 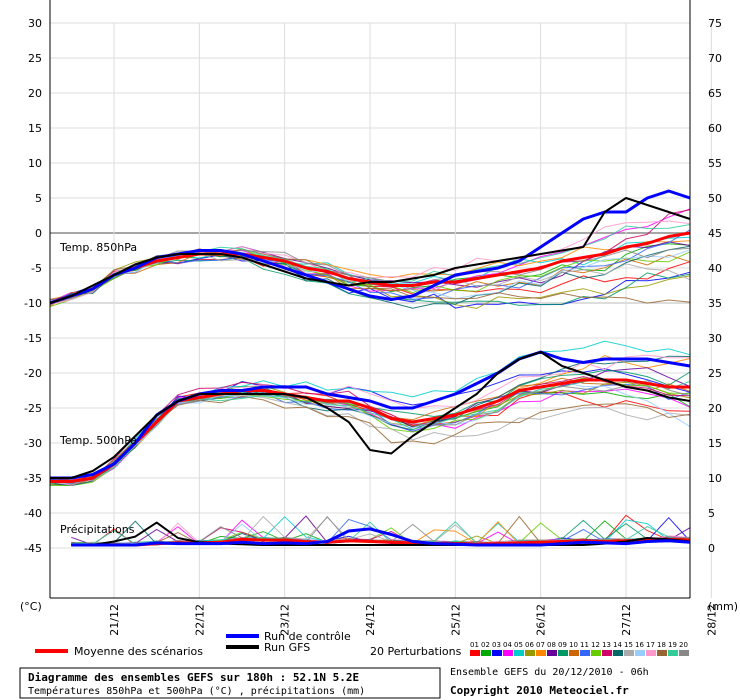 I want to click on y-left-tick: -20, so click(x=33, y=373).